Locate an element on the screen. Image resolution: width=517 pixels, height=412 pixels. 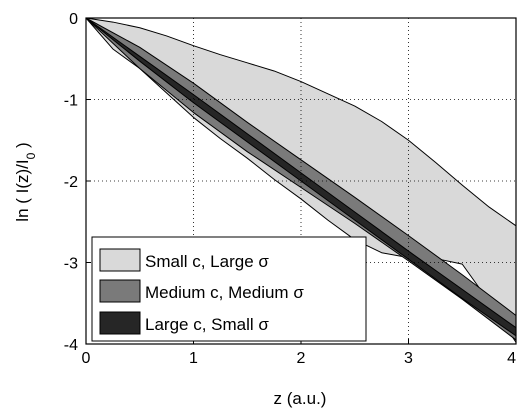
x-axis-label: z (a.u.) is located at coordinates (300, 398).